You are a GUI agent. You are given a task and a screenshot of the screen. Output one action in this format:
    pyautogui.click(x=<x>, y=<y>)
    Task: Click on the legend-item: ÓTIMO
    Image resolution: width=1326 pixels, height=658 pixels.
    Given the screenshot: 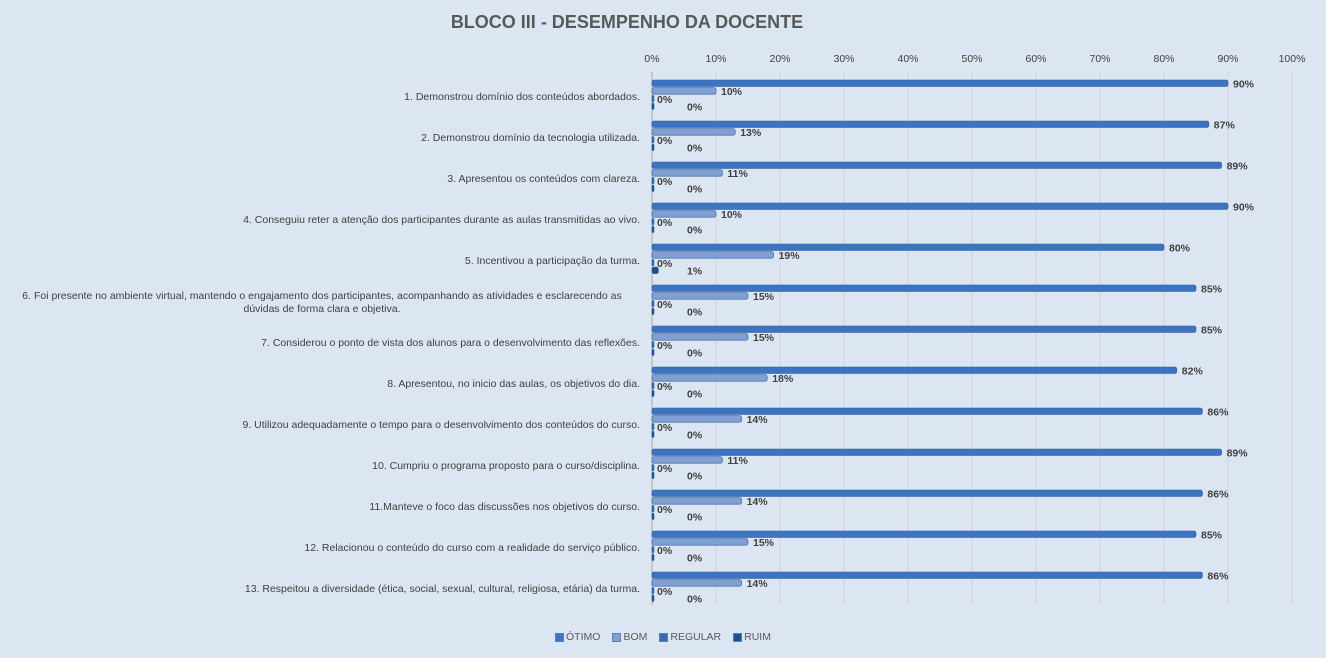 What is the action you would take?
    pyautogui.click(x=577, y=637)
    